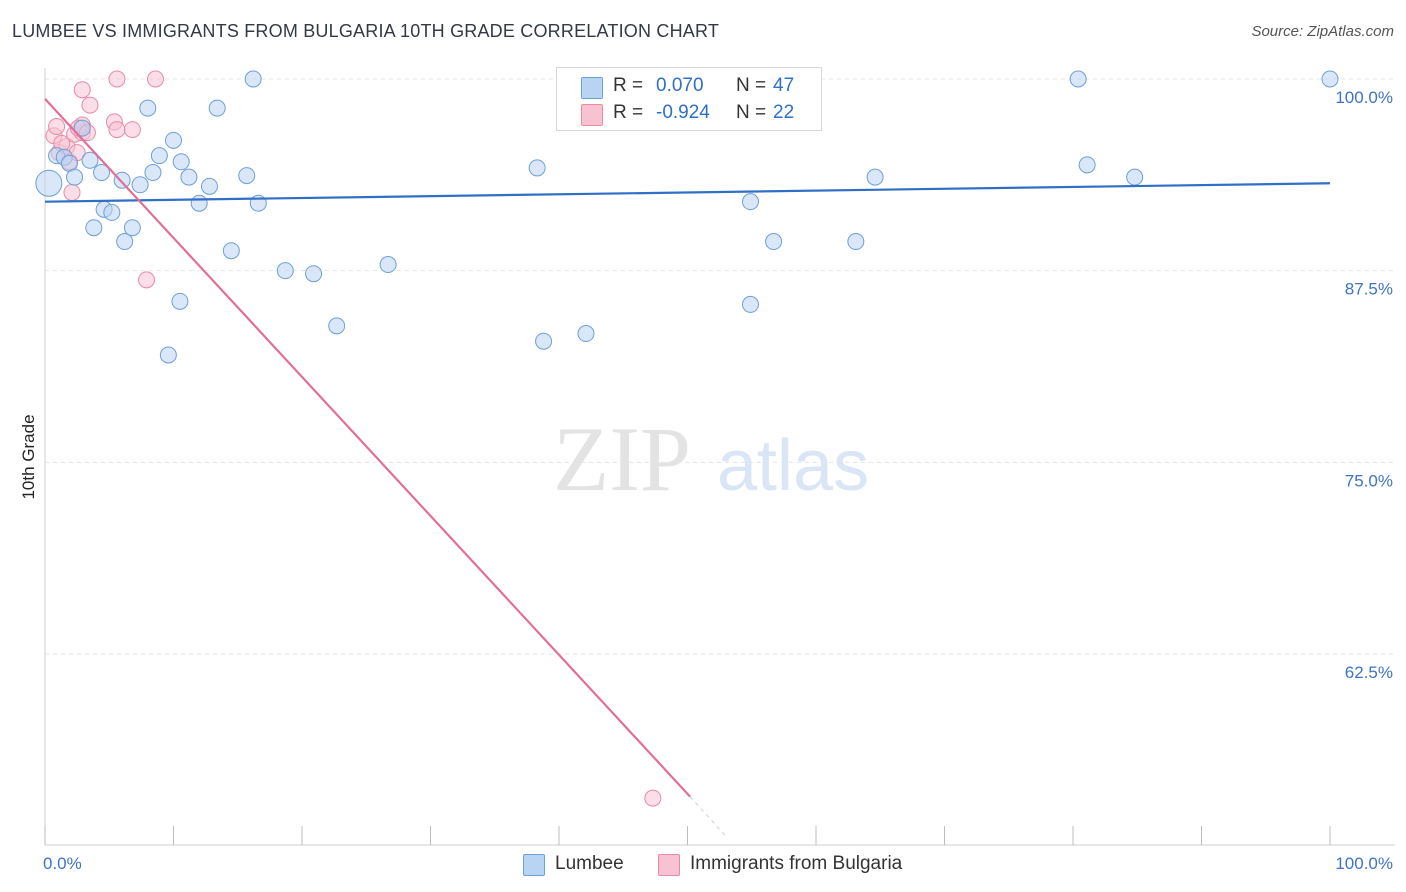 This screenshot has height=892, width=1406. I want to click on trend-line-bulgaria-extension, so click(708, 816).